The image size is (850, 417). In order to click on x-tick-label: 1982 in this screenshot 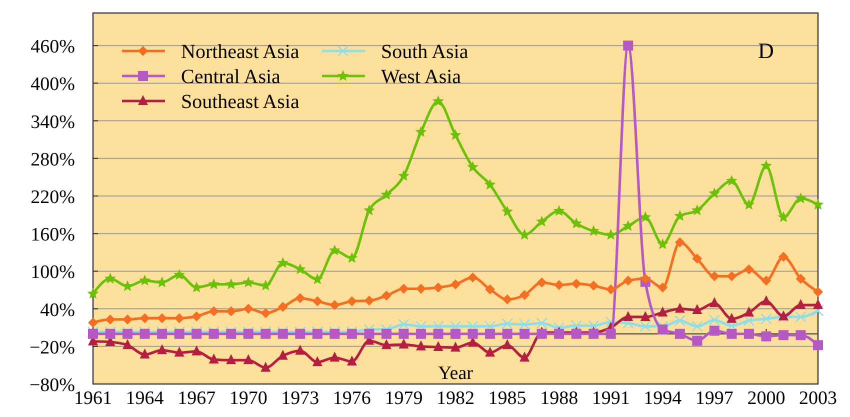, I will do `click(455, 398)`.